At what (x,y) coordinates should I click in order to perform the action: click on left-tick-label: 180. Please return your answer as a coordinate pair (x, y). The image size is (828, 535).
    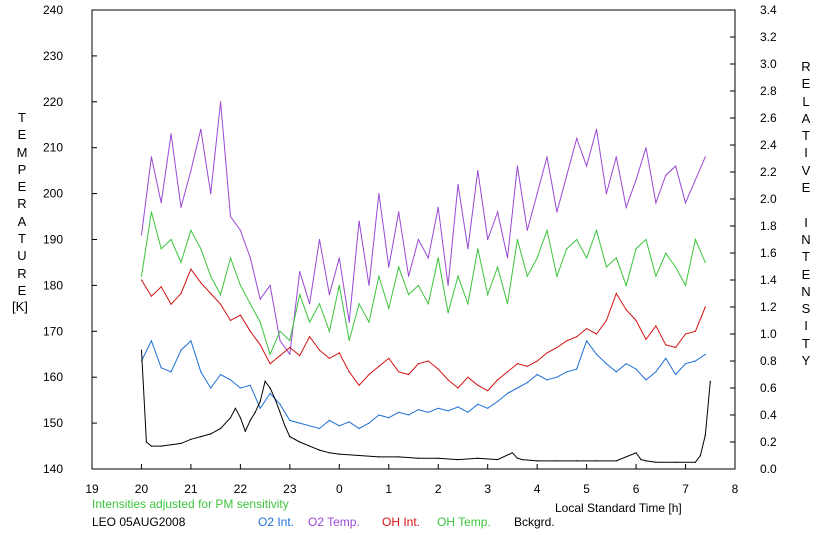
    Looking at the image, I should click on (53, 285).